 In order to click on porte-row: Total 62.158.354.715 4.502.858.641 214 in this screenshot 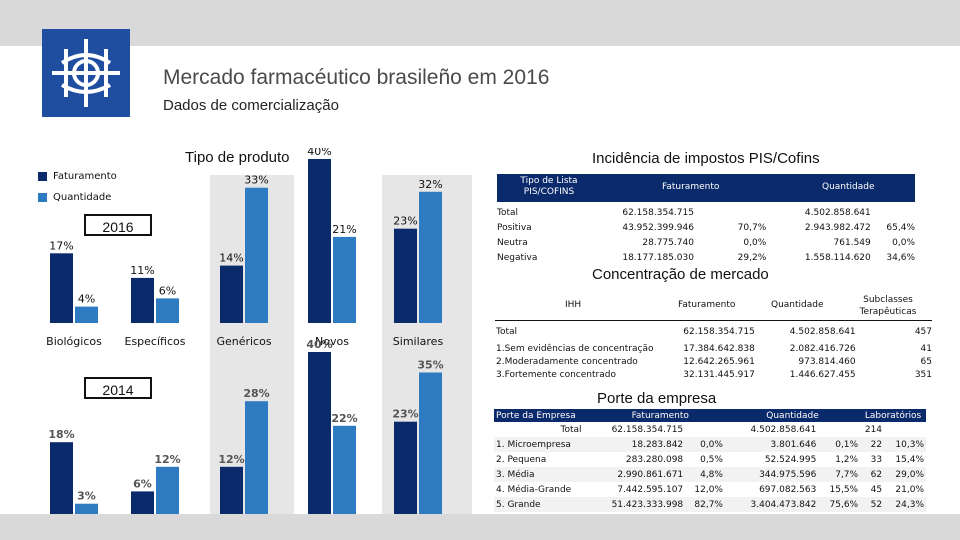, I will do `click(710, 429)`.